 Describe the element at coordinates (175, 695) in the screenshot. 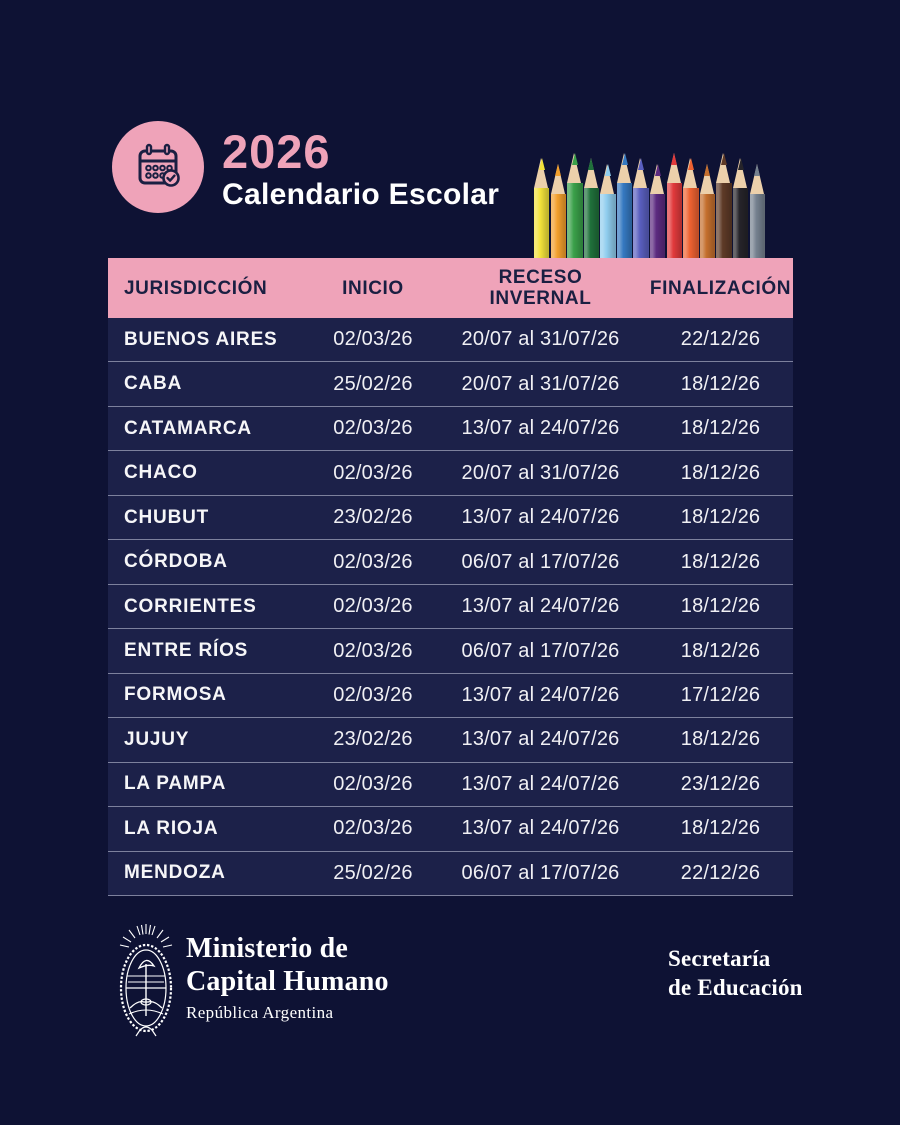

I see `cell-jurisdiccion: FORMOSA` at that location.